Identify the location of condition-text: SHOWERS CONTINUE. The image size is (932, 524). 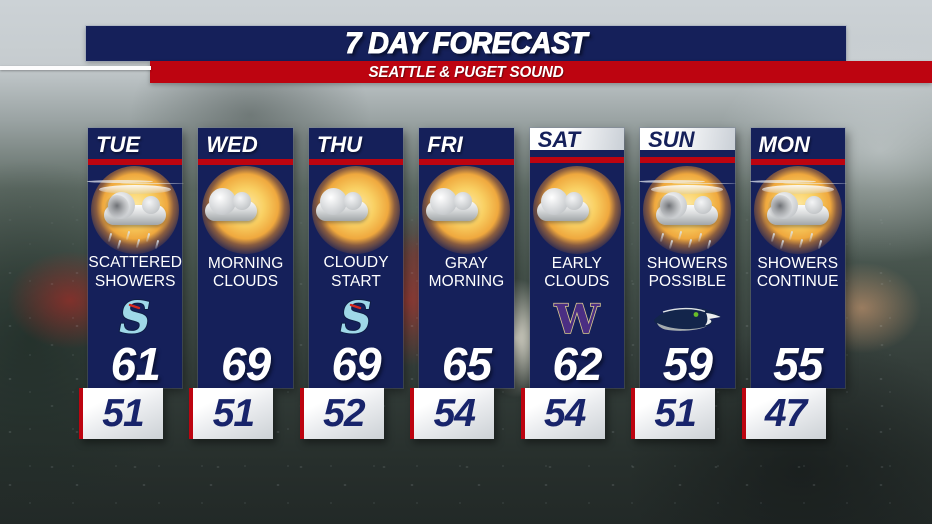
(797, 272).